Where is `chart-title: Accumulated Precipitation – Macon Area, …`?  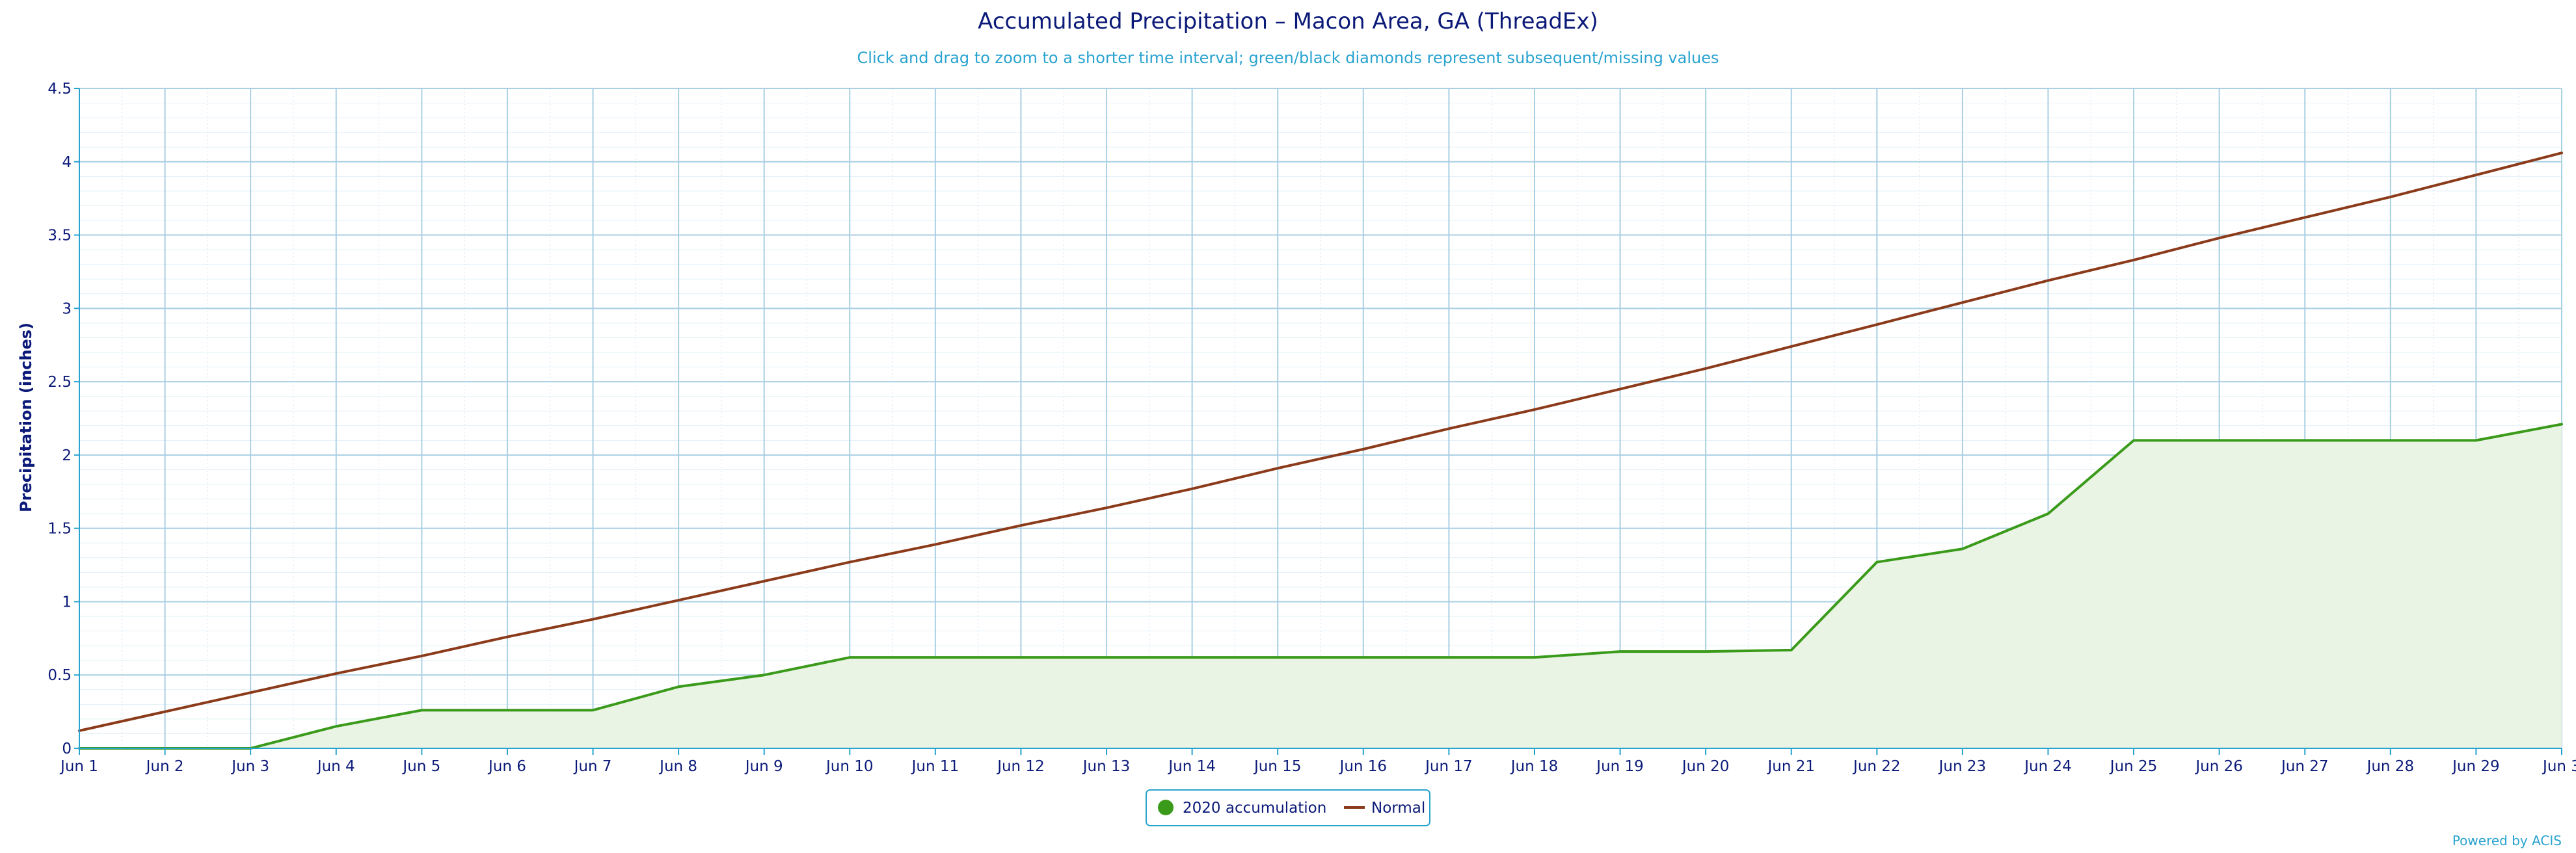
chart-title: Accumulated Precipitation – Macon Area, … is located at coordinates (1288, 21).